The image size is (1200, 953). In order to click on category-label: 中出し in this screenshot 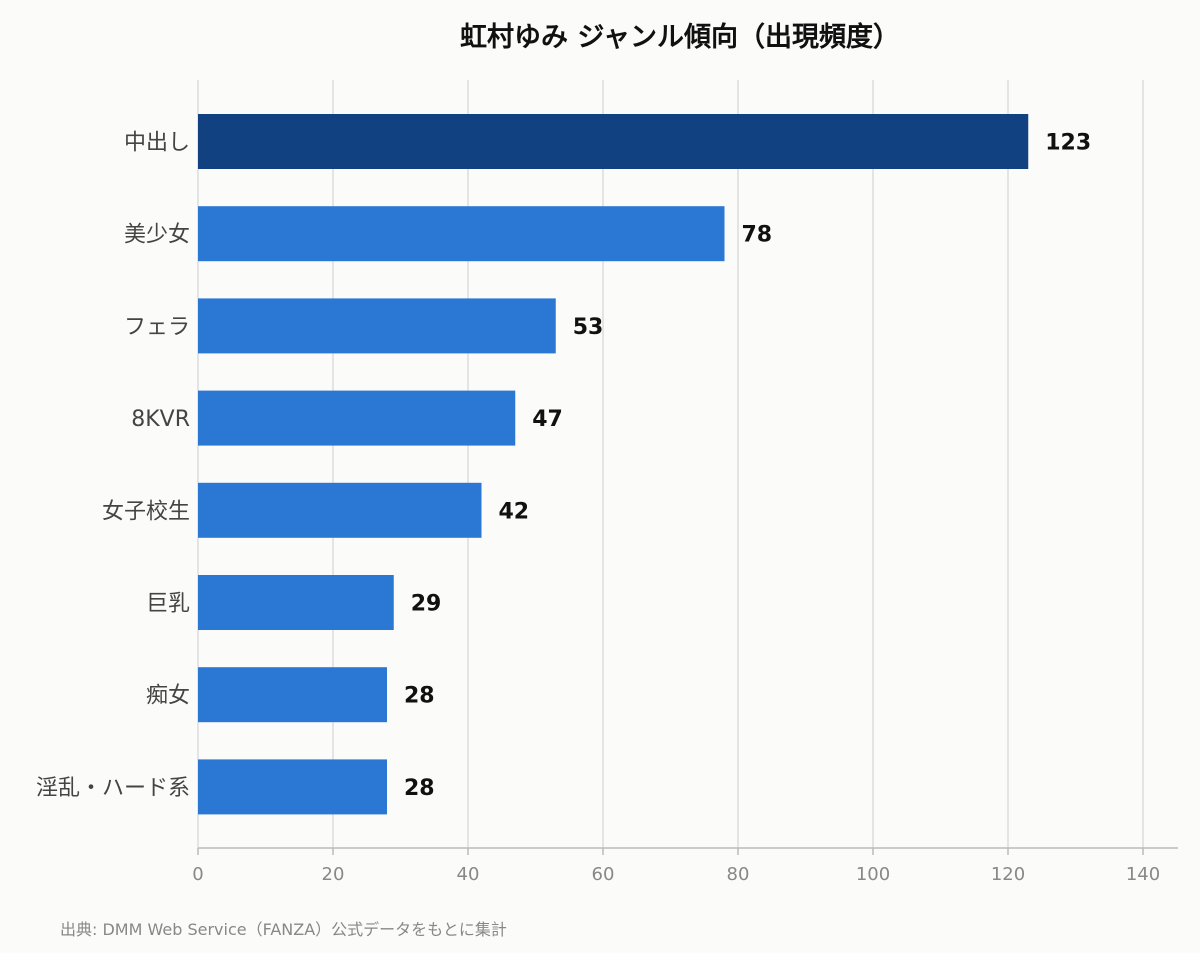, I will do `click(157, 143)`.